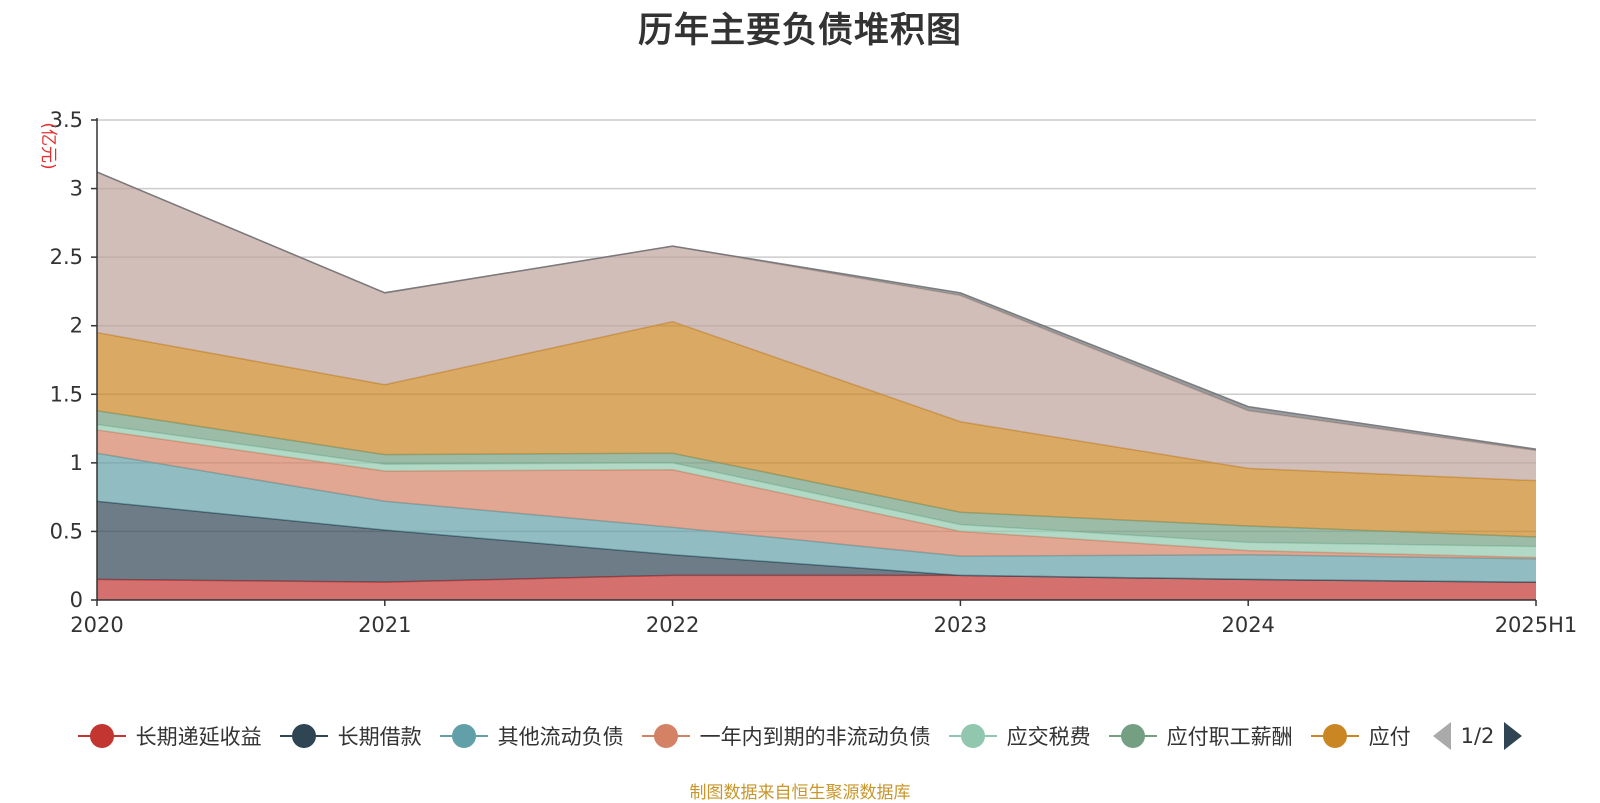 Image resolution: width=1600 pixels, height=803 pixels. I want to click on x-tick-label: 2023, so click(960, 625).